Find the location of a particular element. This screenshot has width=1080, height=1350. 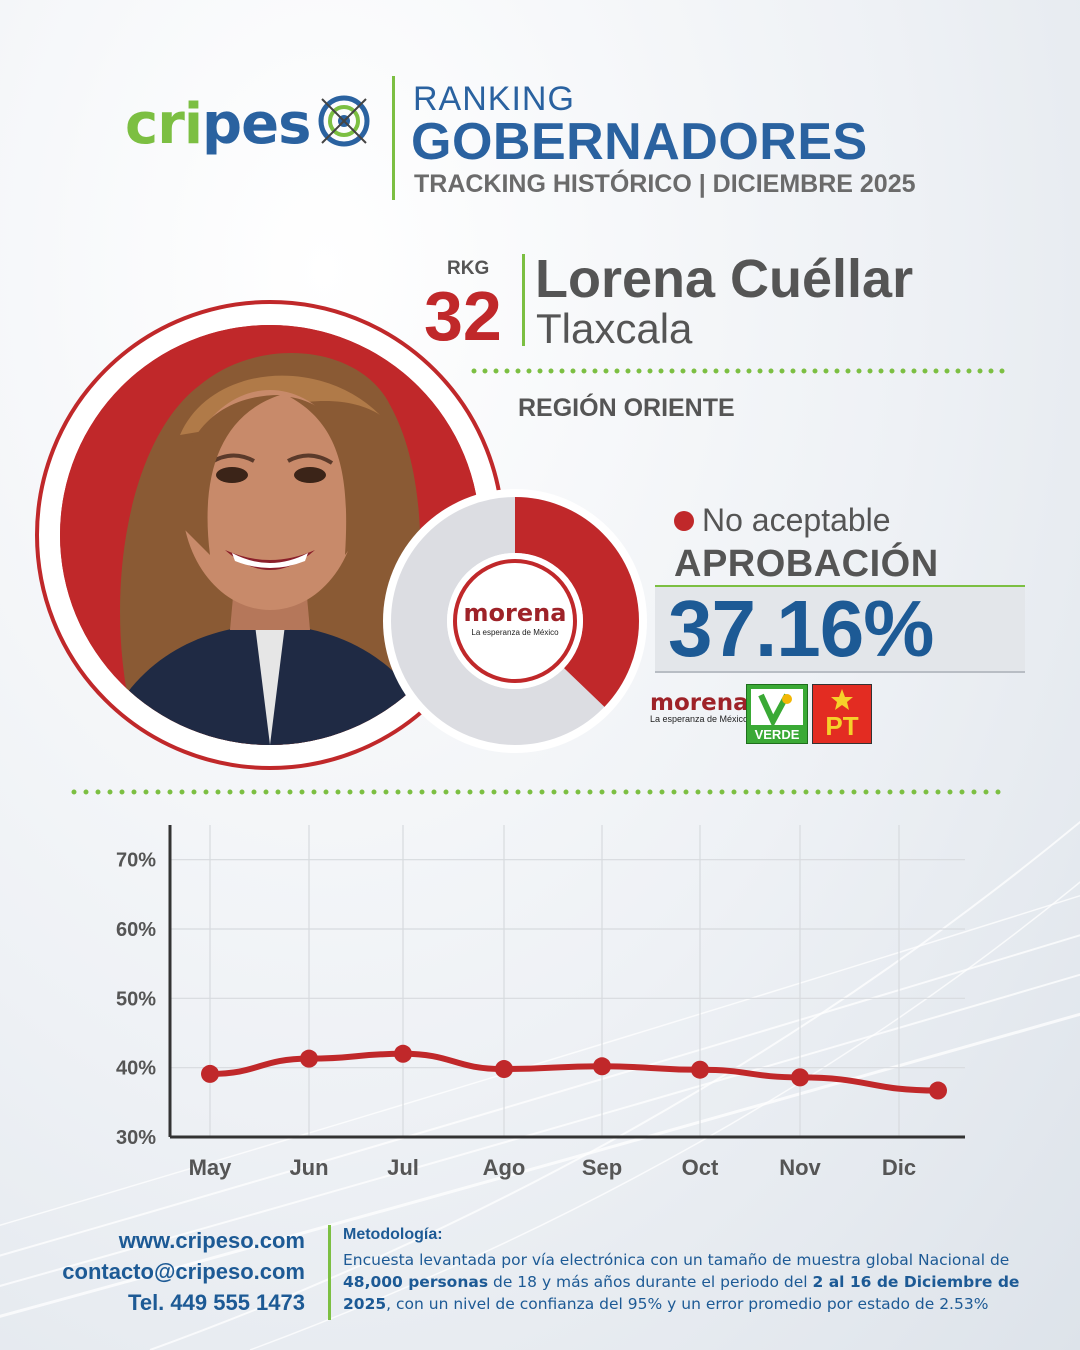

rank-number: 32 is located at coordinates (463, 316).